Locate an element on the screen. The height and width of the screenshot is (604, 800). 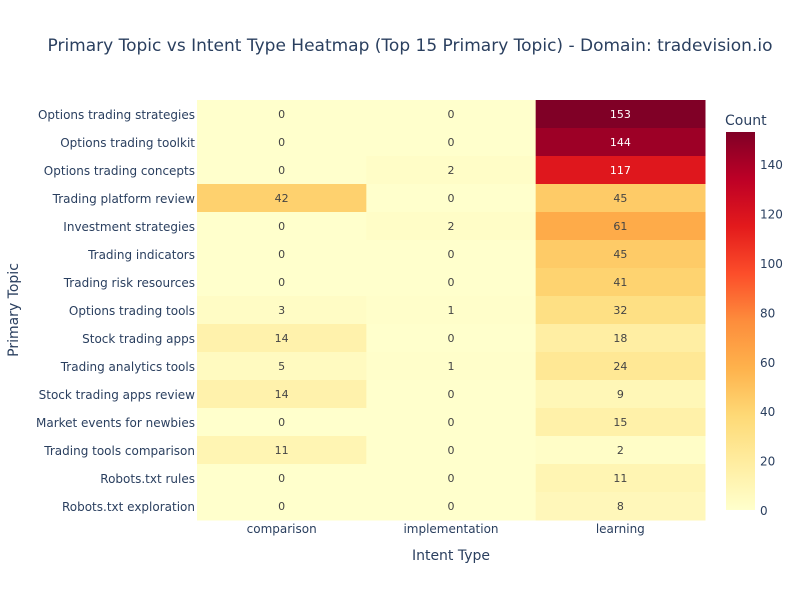
cell-value-label: 15 is located at coordinates (620, 422).